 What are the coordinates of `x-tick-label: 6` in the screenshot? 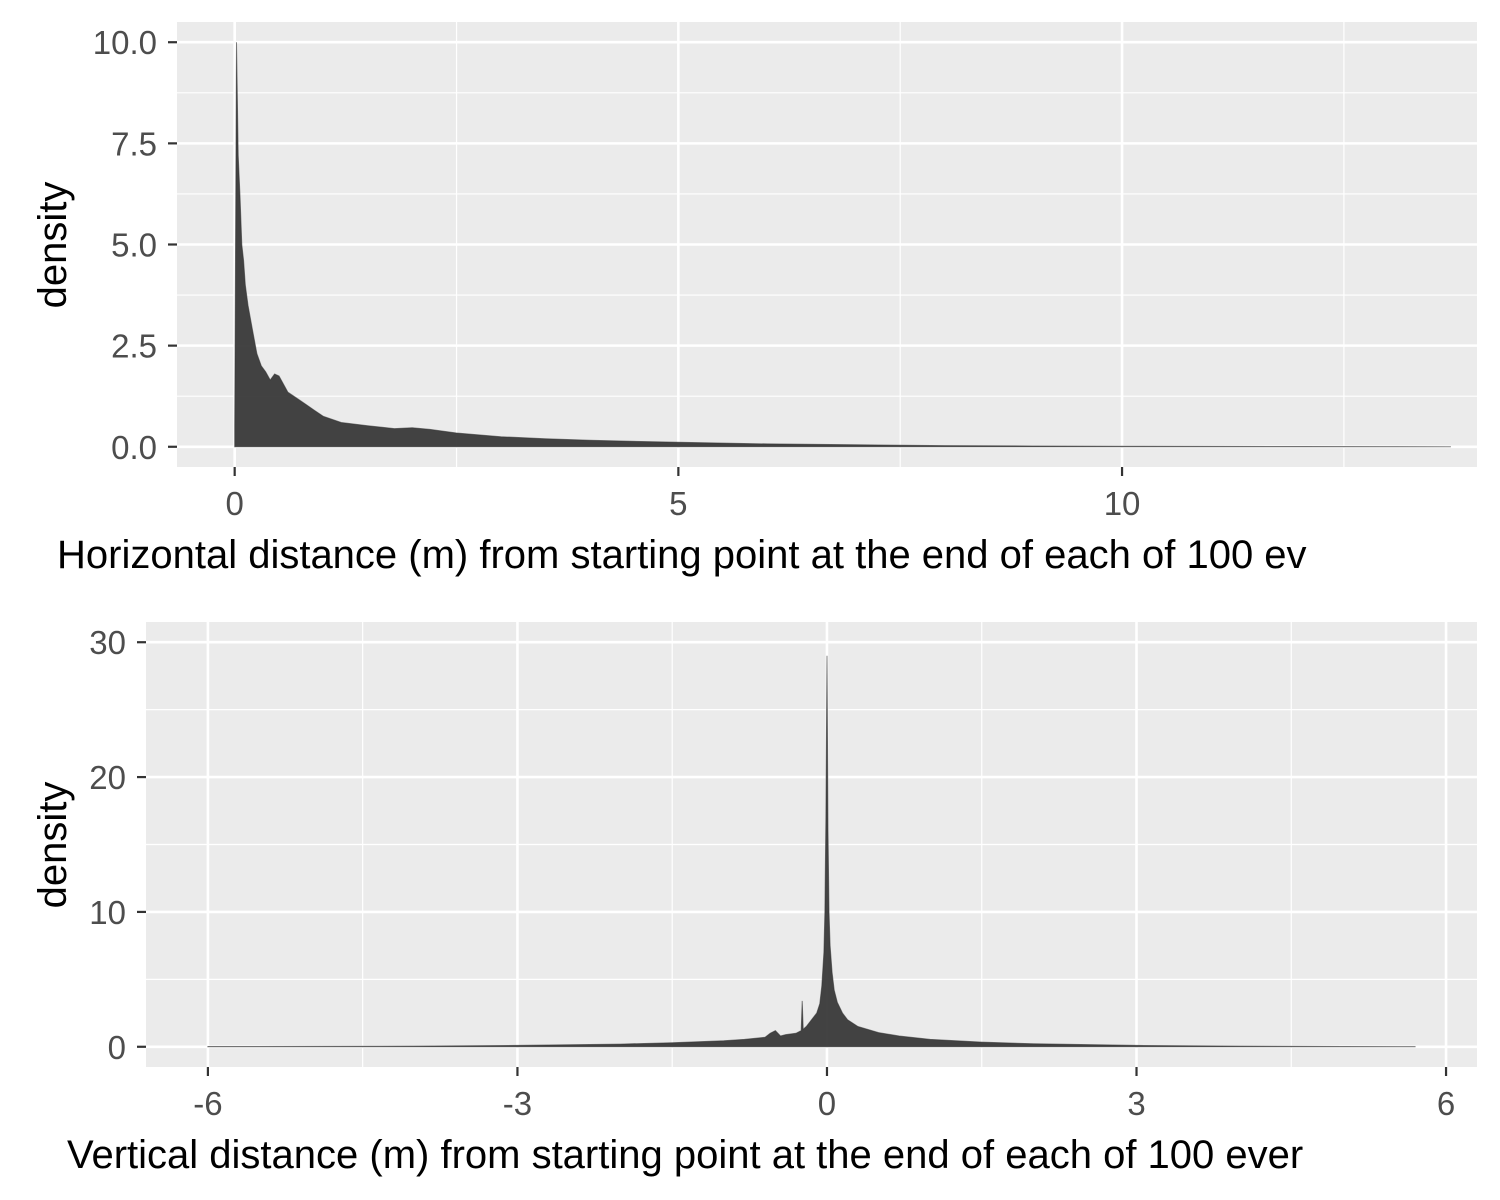 It's located at (1446, 1103).